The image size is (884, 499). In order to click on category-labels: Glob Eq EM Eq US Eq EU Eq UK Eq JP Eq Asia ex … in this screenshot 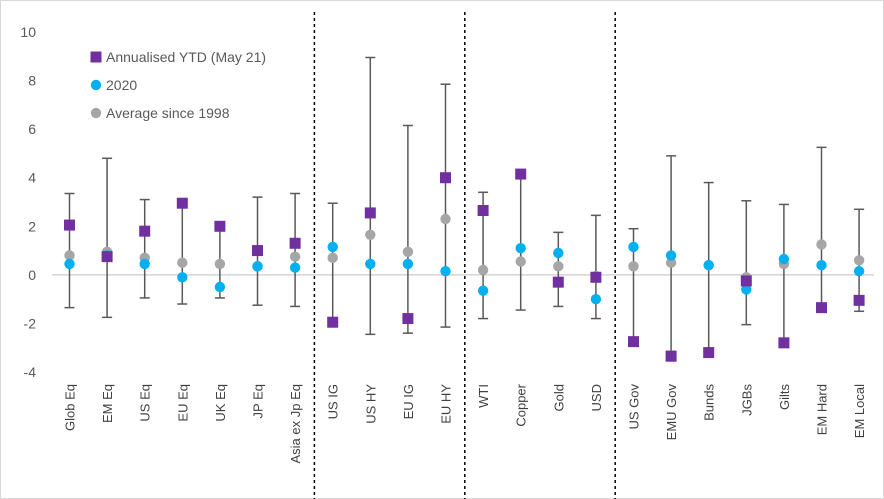, I will do `click(465, 423)`.